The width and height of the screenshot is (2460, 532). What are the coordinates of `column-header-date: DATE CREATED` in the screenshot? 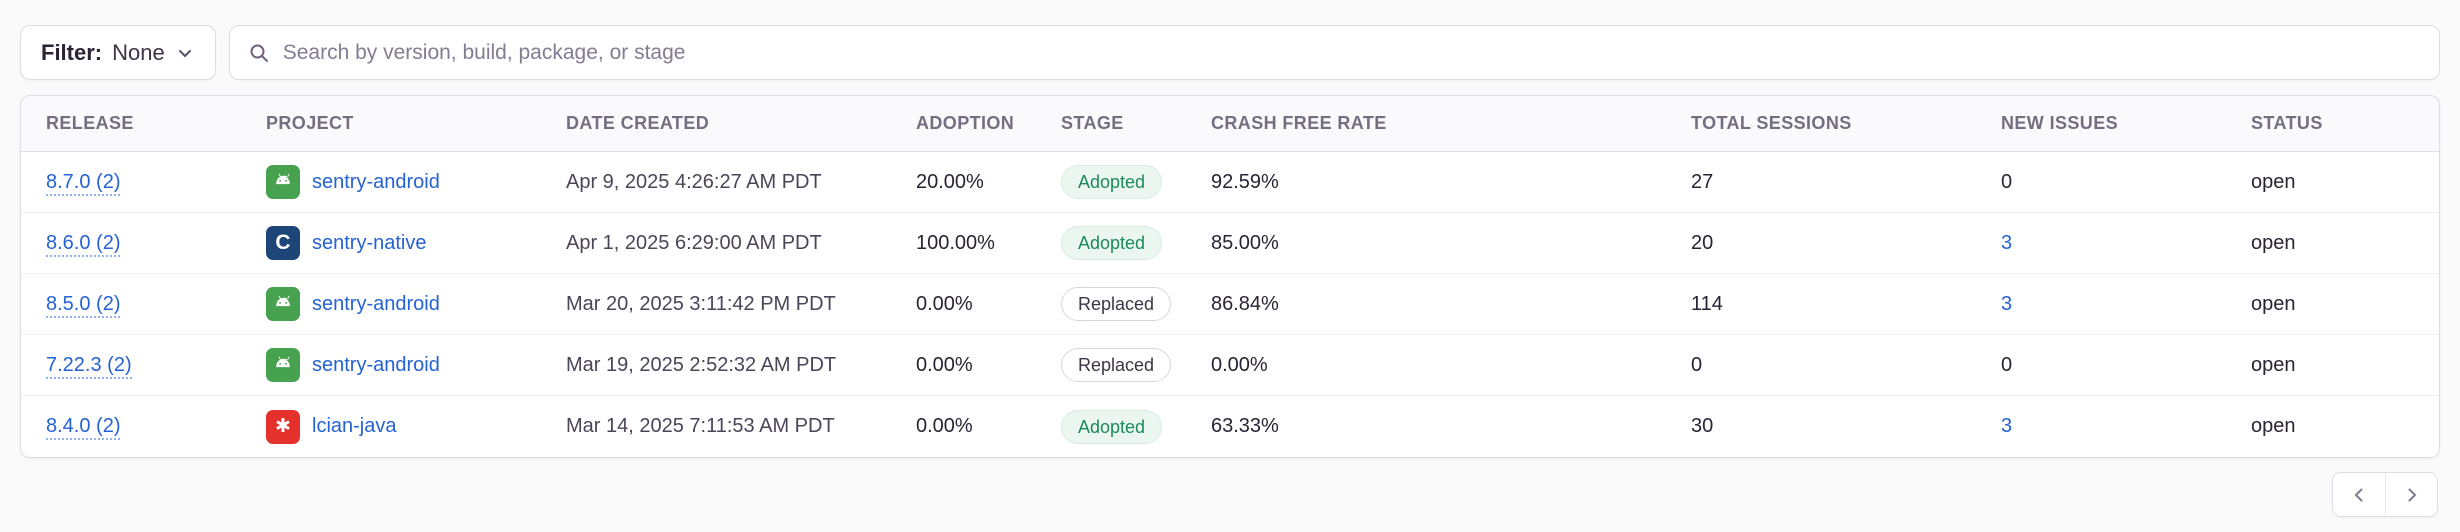 It's located at (638, 123).